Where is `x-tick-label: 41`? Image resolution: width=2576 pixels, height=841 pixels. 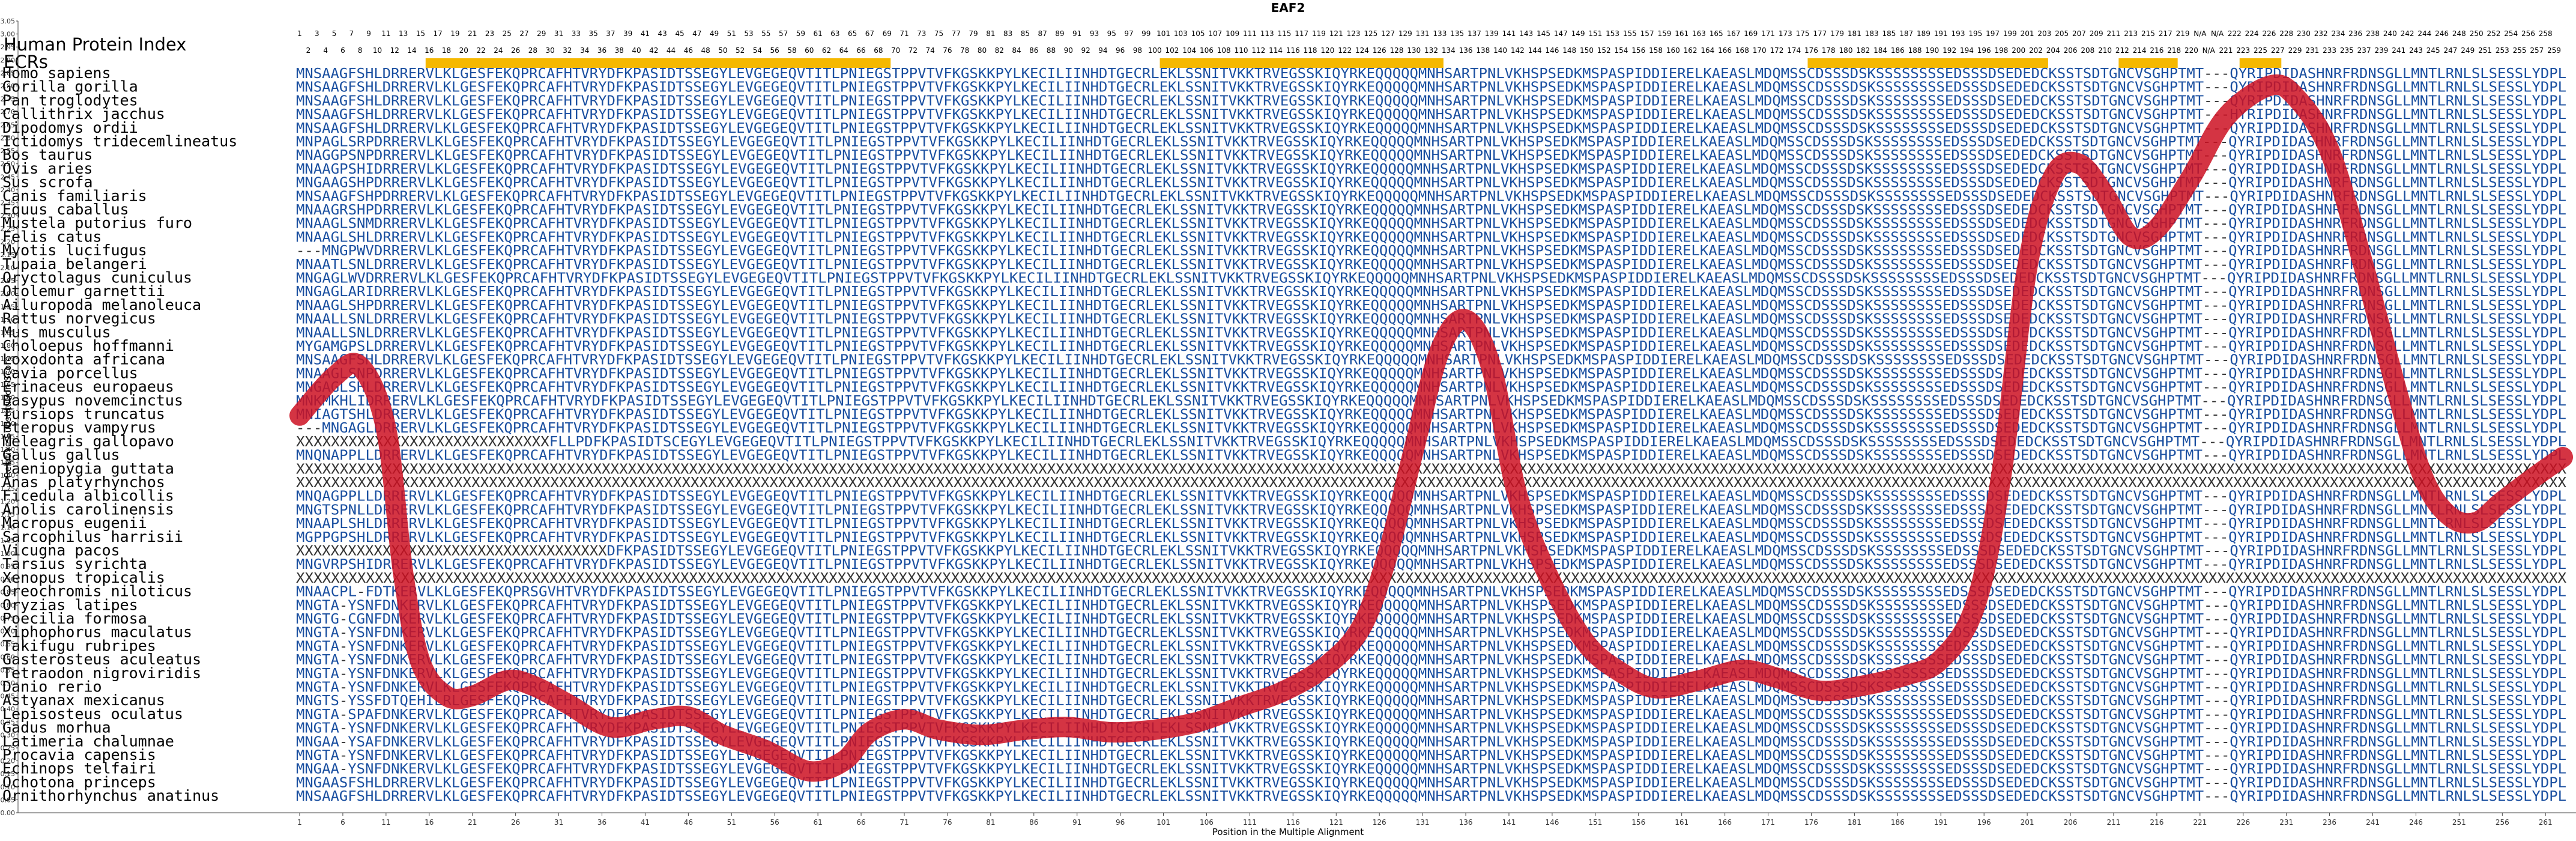
x-tick-label: 41 is located at coordinates (645, 823).